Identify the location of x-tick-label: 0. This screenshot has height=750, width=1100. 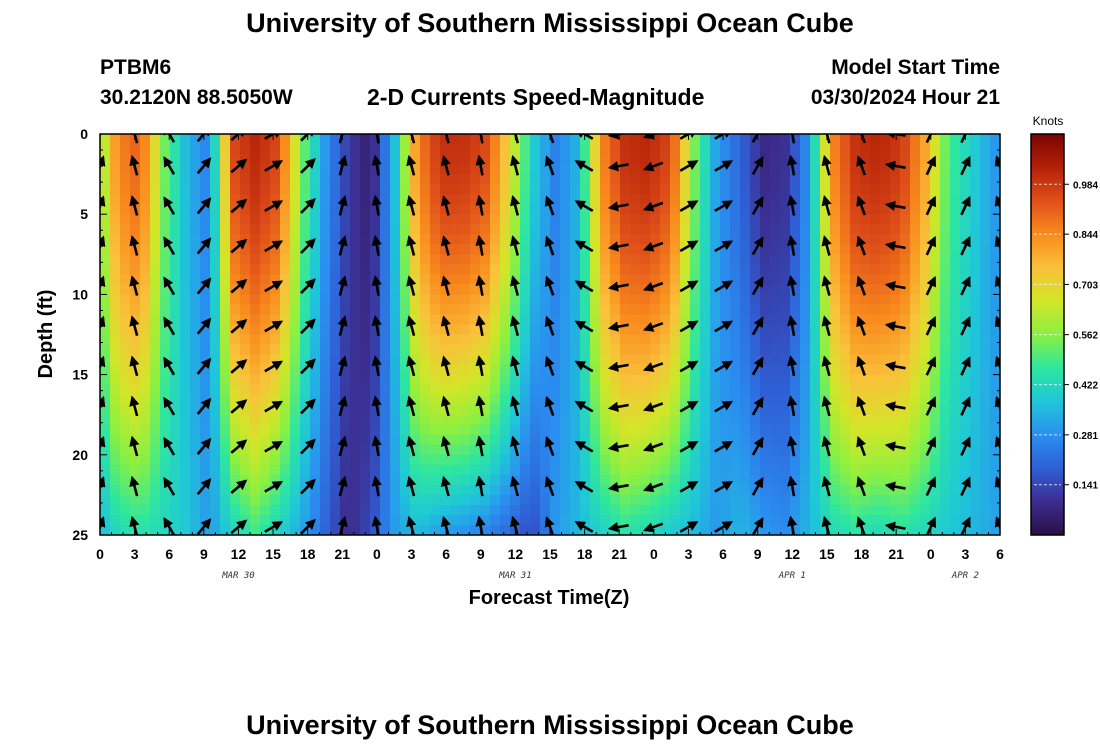
(377, 554).